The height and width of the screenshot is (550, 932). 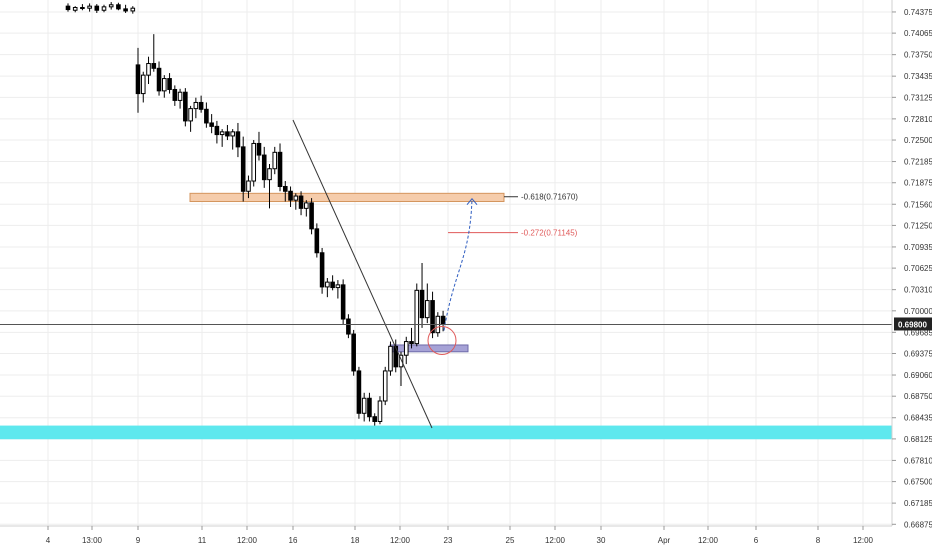 I want to click on current-price-badge: 0.69800, so click(x=913, y=324).